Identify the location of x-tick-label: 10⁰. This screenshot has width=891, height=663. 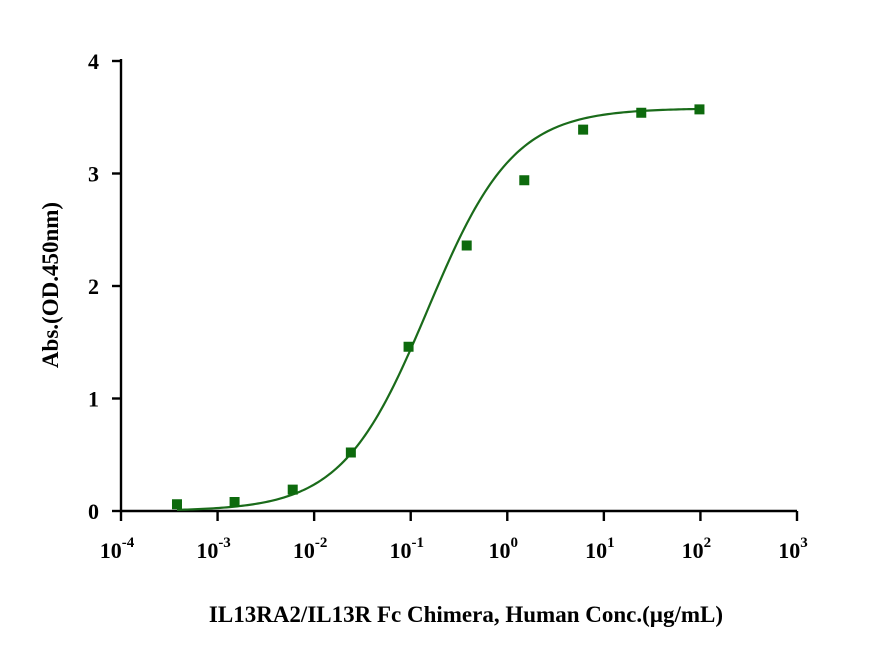
(504, 549).